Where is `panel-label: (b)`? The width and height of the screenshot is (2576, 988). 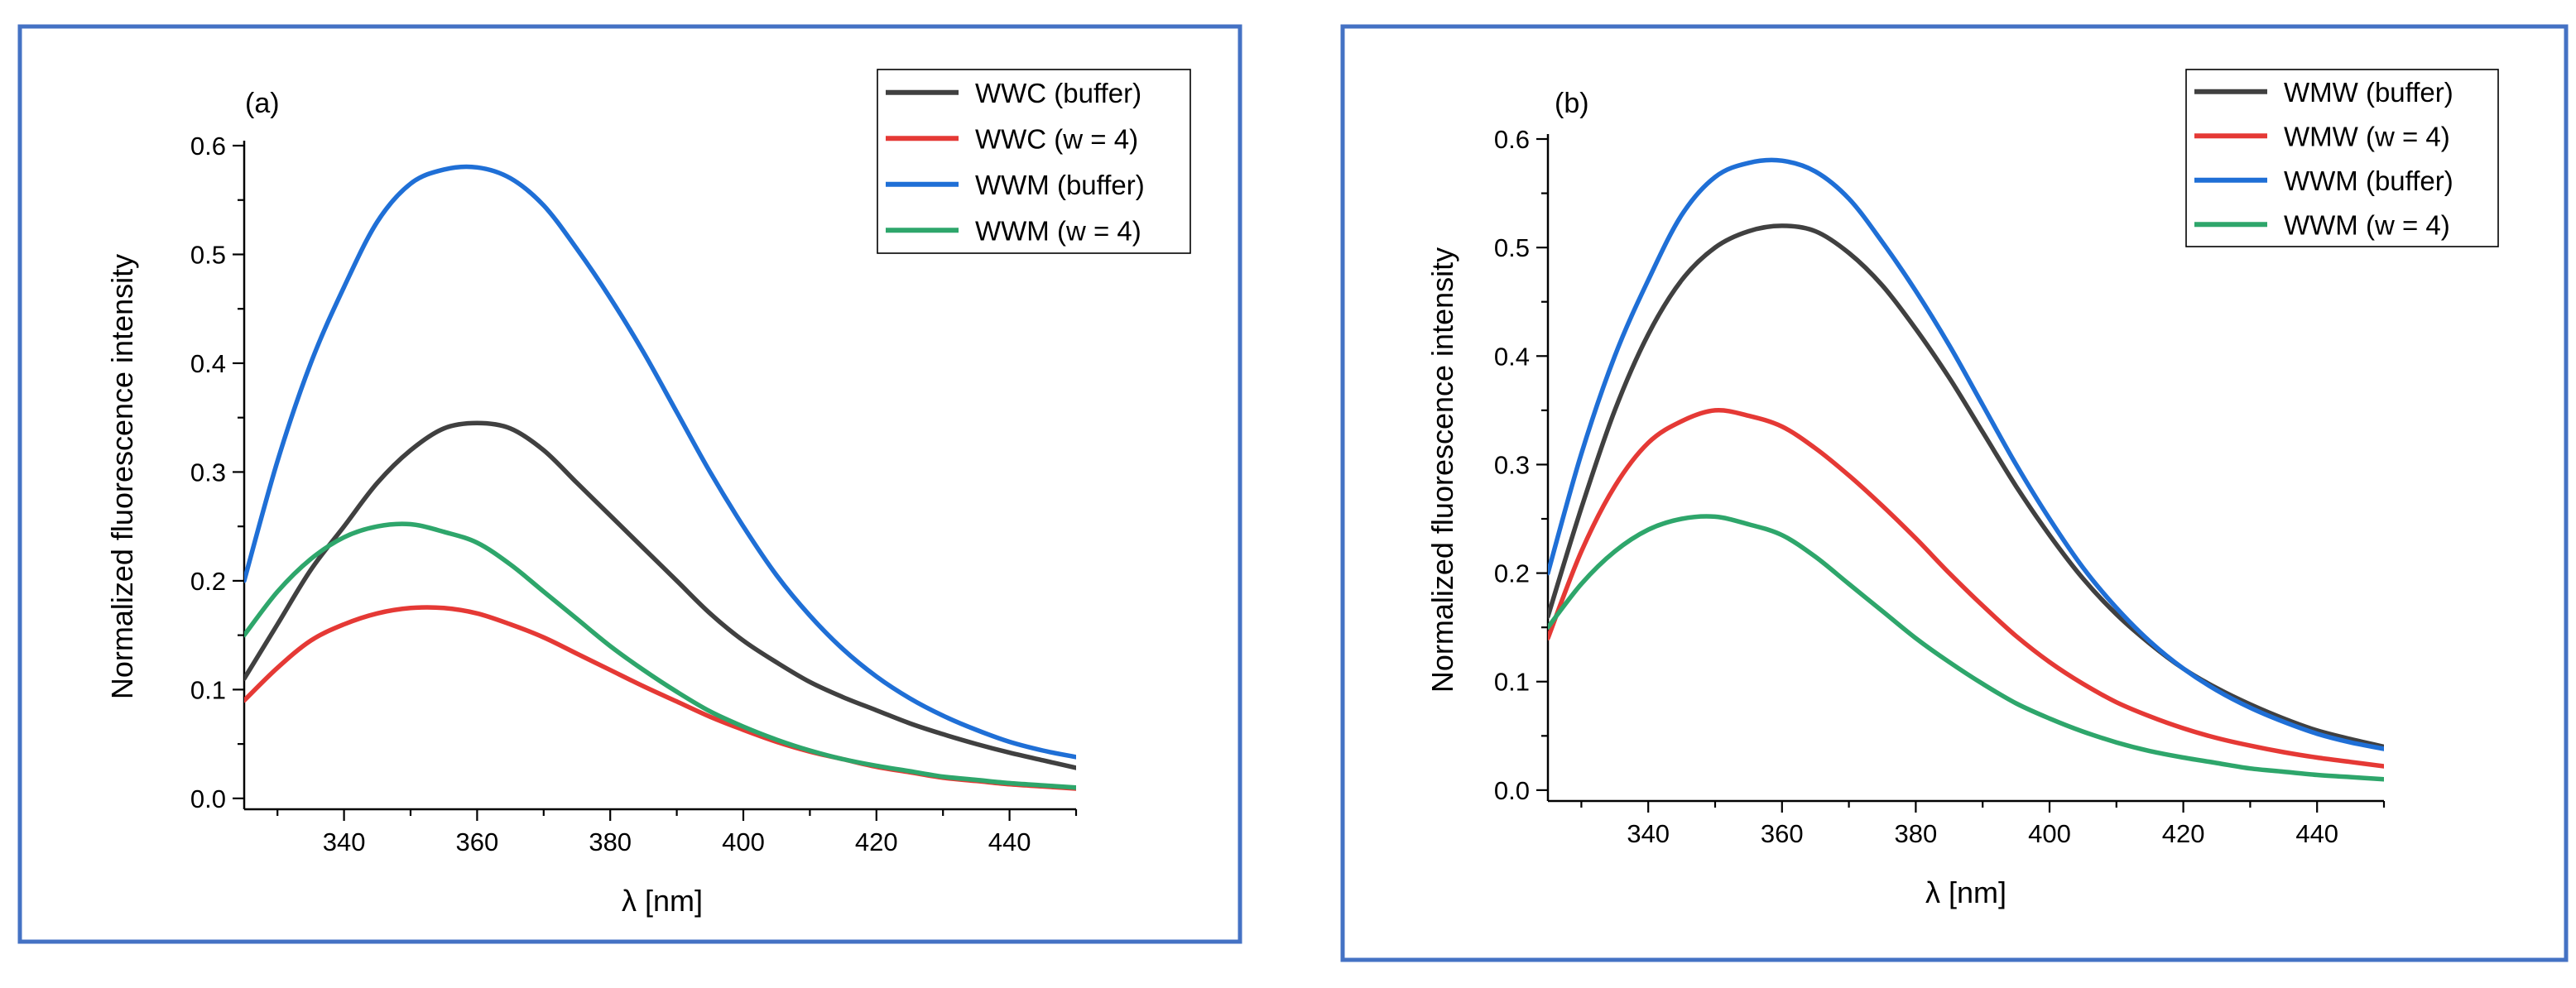
panel-label: (b) is located at coordinates (1572, 103).